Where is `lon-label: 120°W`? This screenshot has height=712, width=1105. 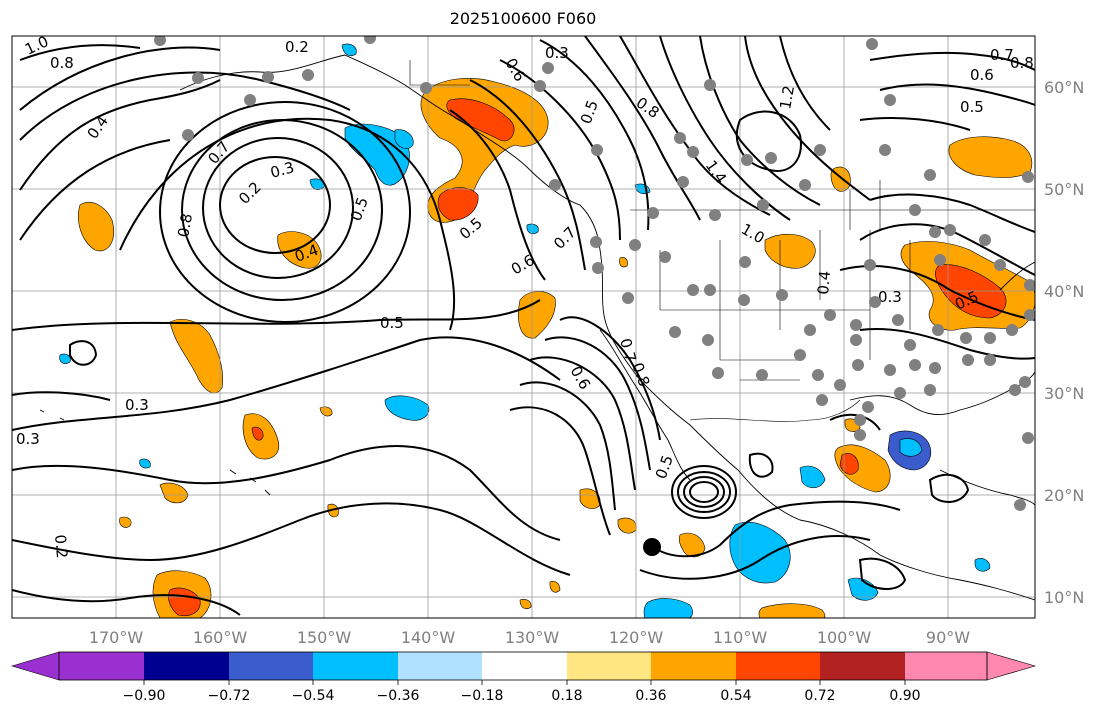
lon-label: 120°W is located at coordinates (636, 637).